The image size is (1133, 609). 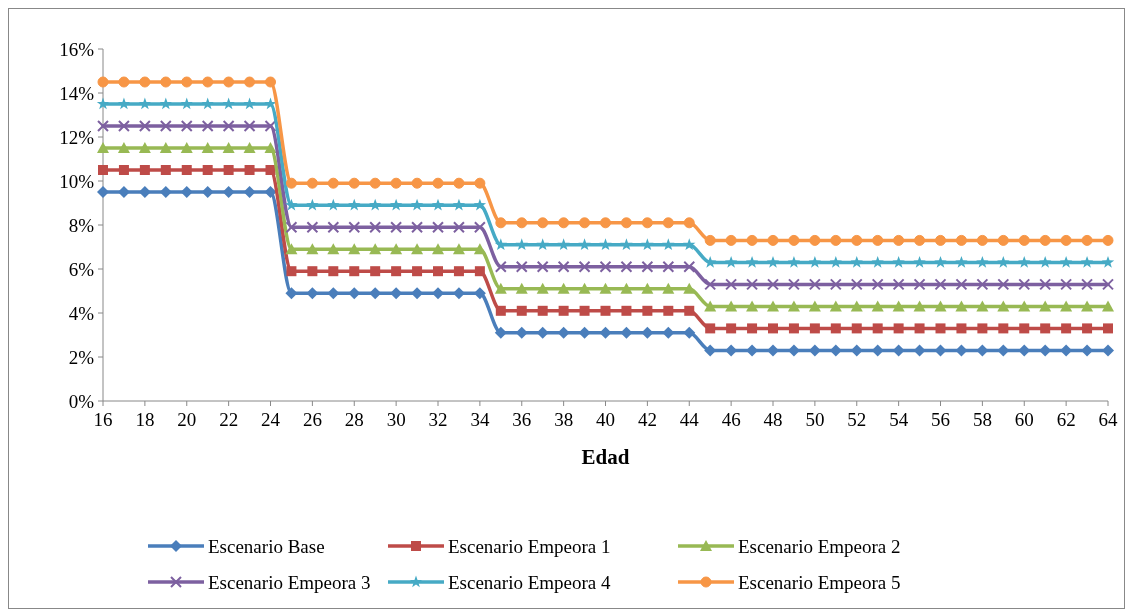 What do you see at coordinates (81, 401) in the screenshot?
I see `y-tick-label: 0%` at bounding box center [81, 401].